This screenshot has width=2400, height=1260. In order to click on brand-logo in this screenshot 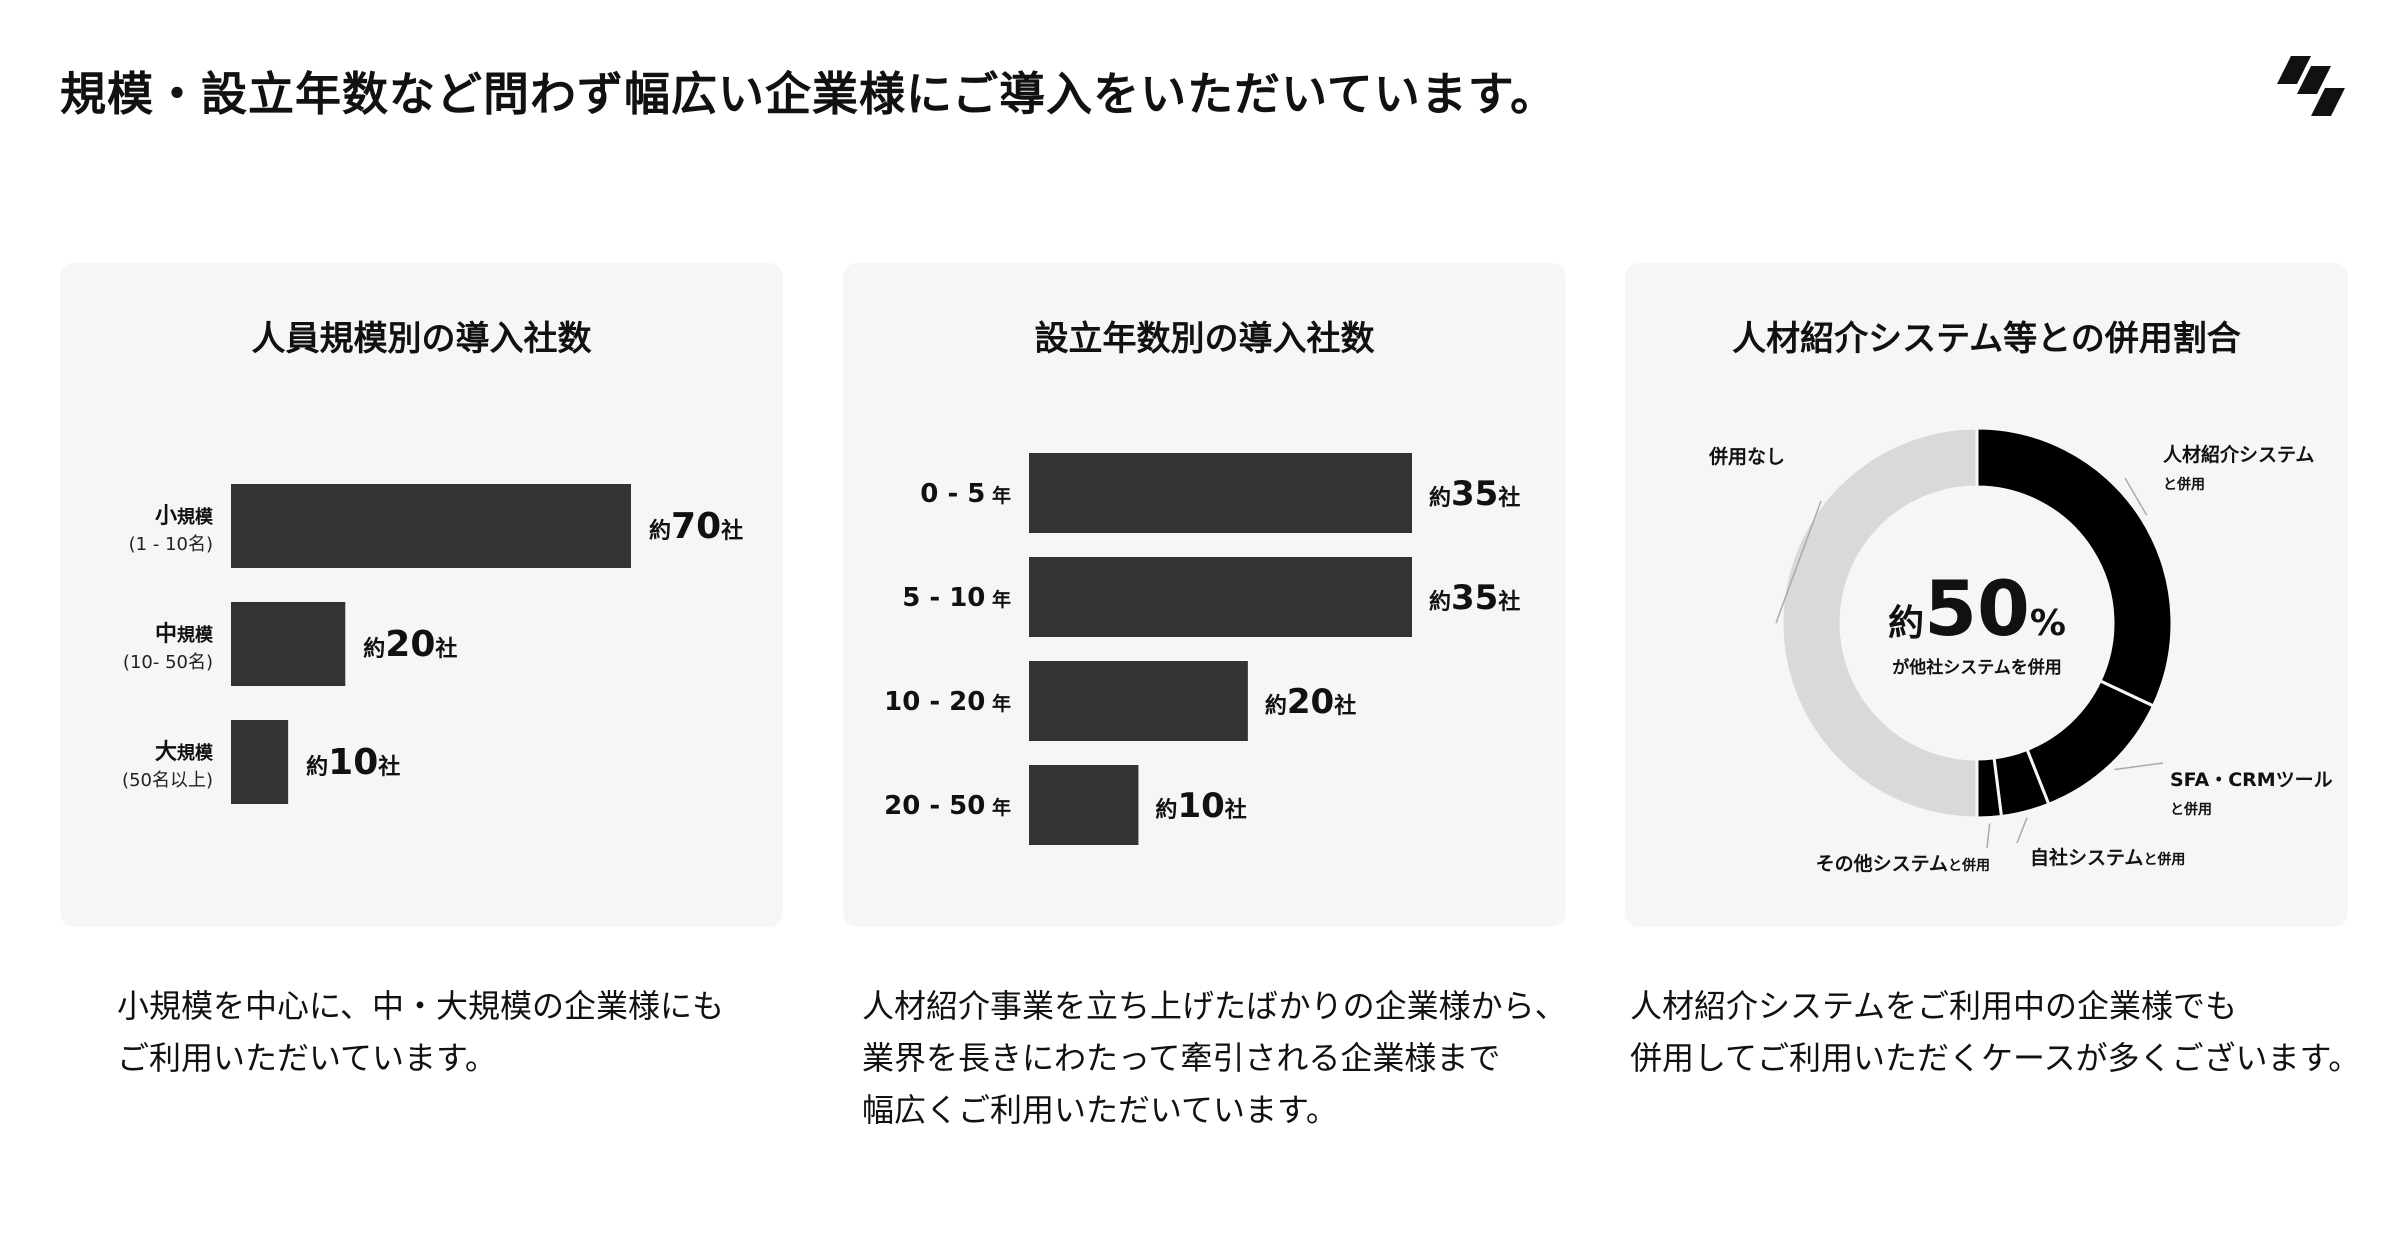, I will do `click(2311, 88)`.